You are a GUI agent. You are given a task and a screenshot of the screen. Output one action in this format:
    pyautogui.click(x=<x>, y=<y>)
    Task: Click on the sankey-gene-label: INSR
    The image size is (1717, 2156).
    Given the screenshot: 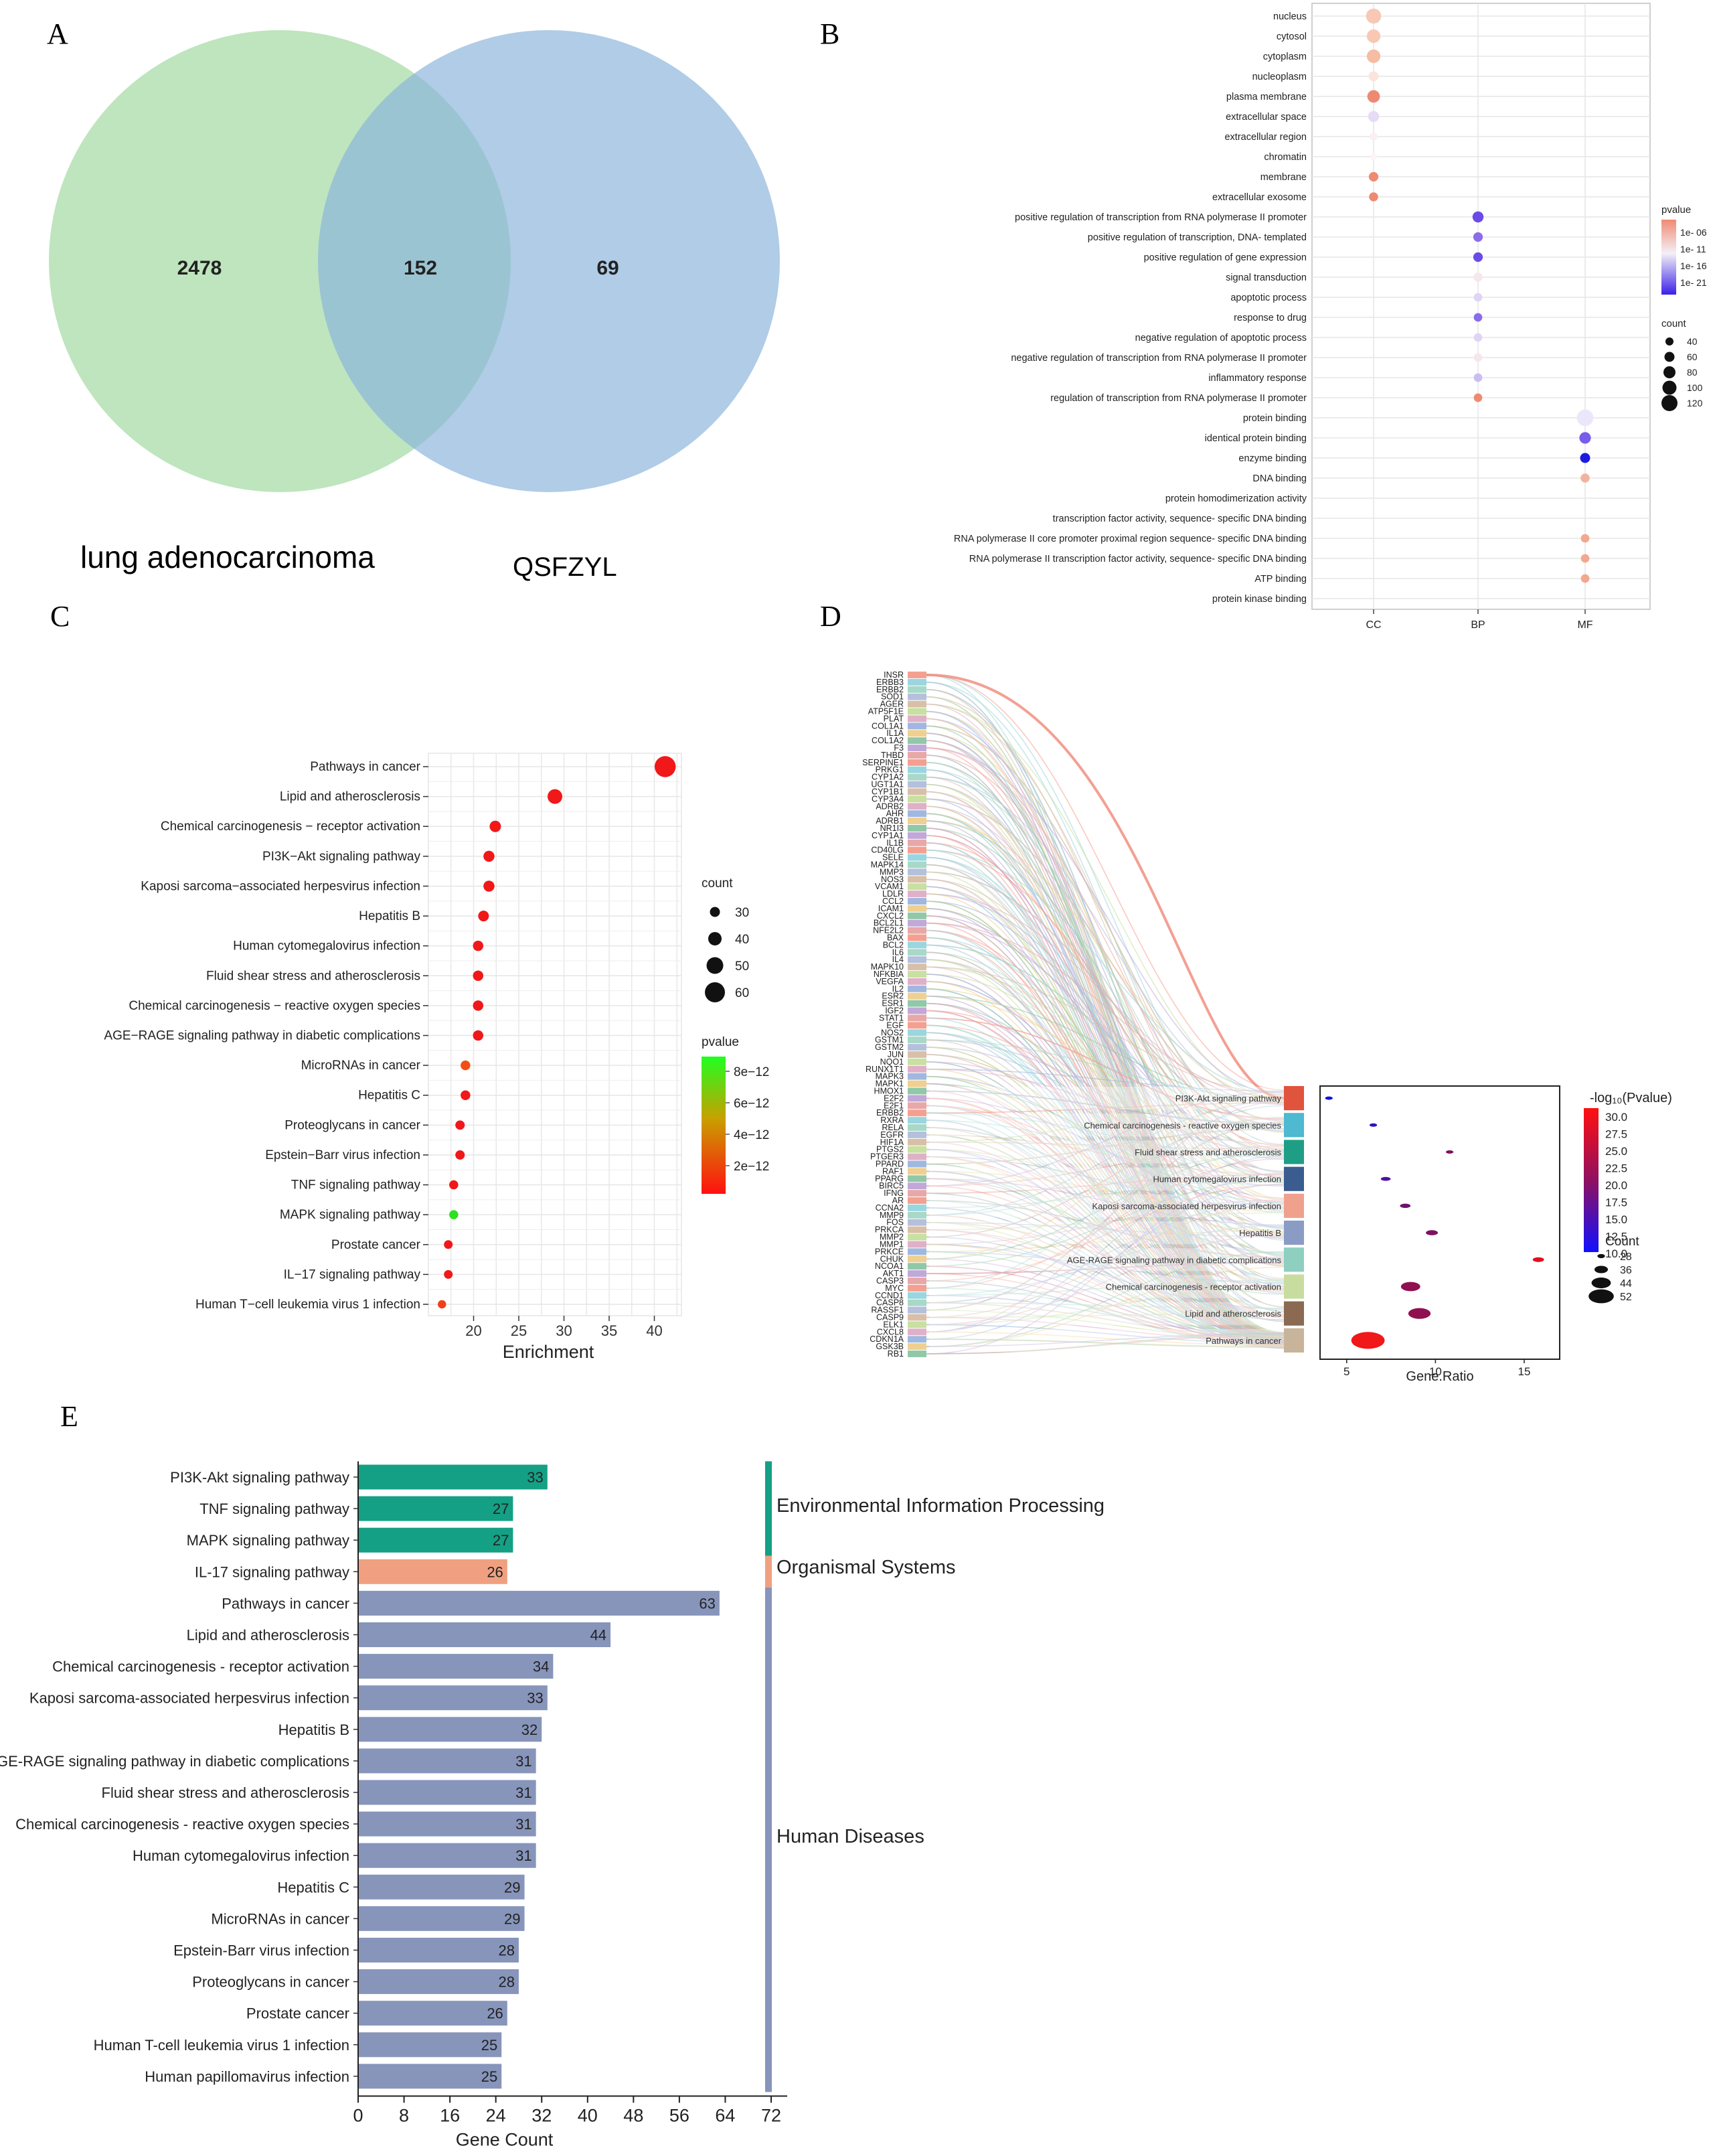 What is the action you would take?
    pyautogui.click(x=894, y=675)
    